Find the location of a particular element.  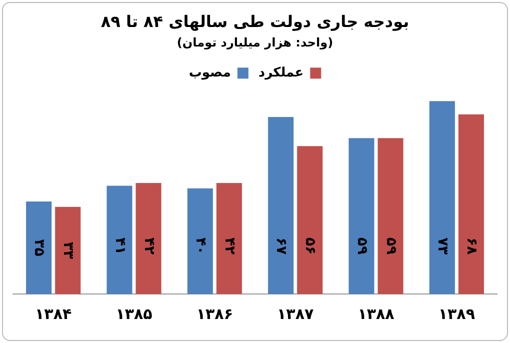

x-tick-label: ۱۳۸۹ is located at coordinates (456, 313).